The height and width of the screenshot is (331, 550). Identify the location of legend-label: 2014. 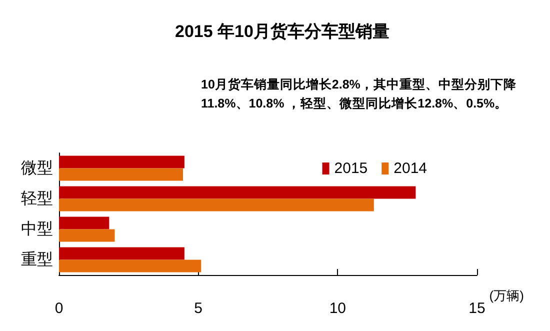
(411, 168).